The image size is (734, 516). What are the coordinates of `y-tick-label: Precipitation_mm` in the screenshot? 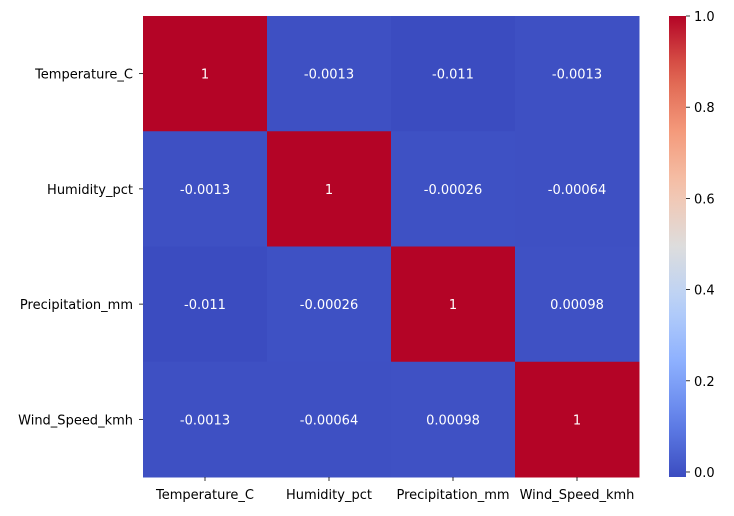 It's located at (76, 305).